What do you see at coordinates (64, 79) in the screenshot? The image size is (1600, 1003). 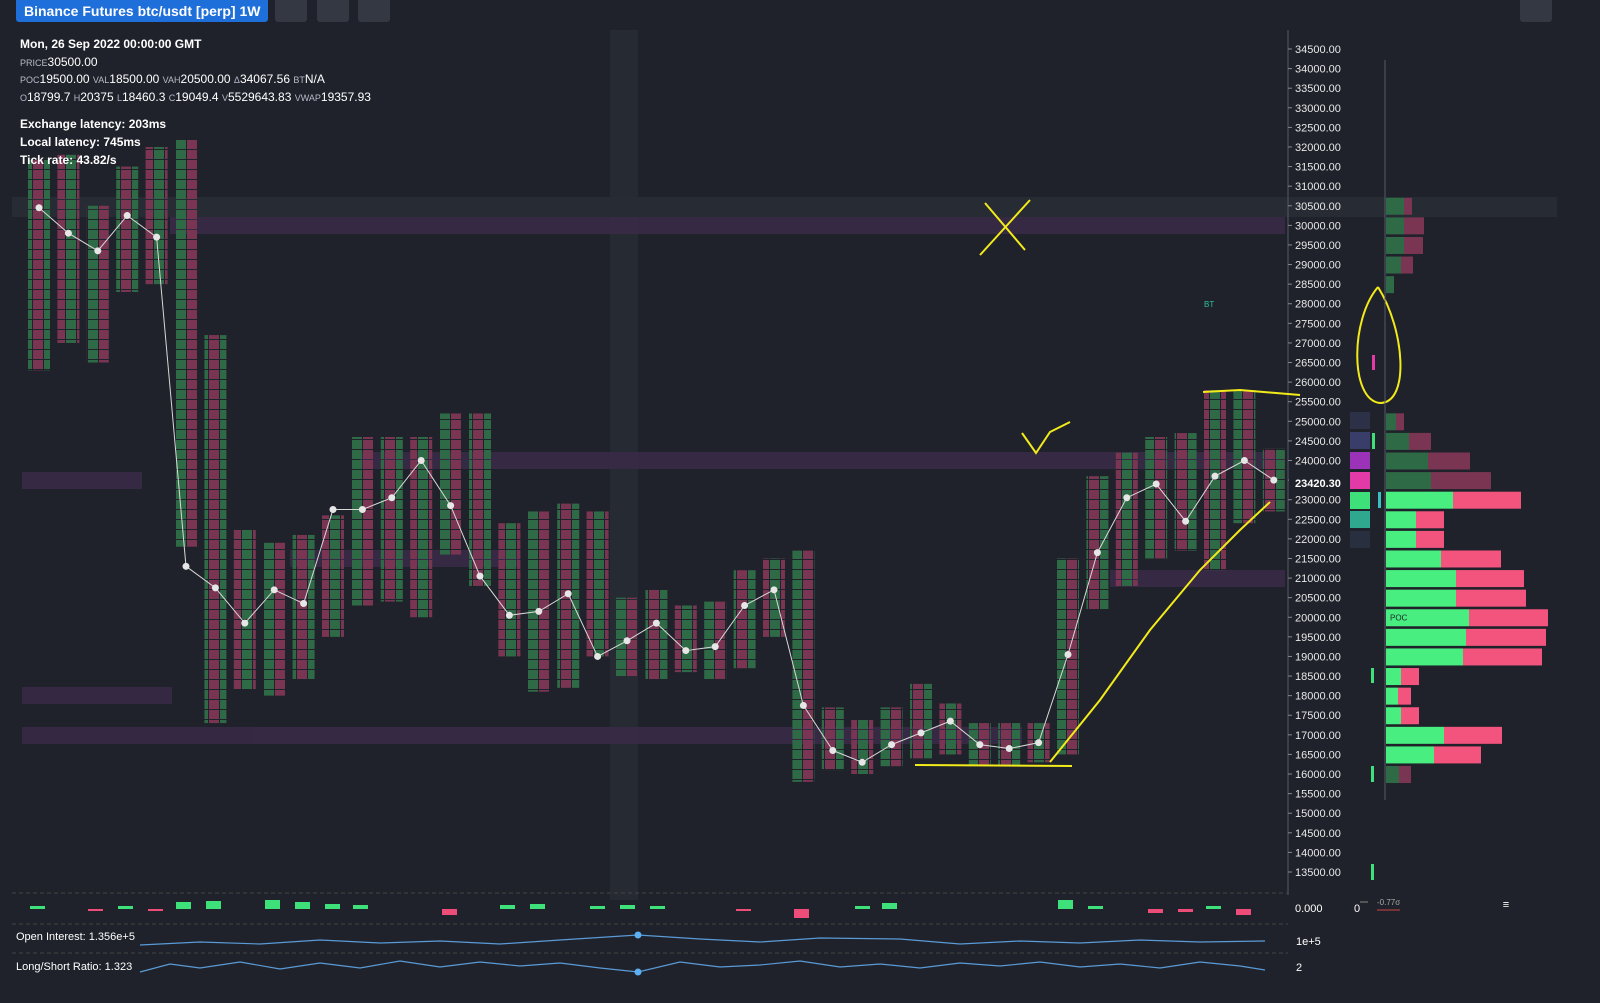 I see `field-value: 19500.00` at bounding box center [64, 79].